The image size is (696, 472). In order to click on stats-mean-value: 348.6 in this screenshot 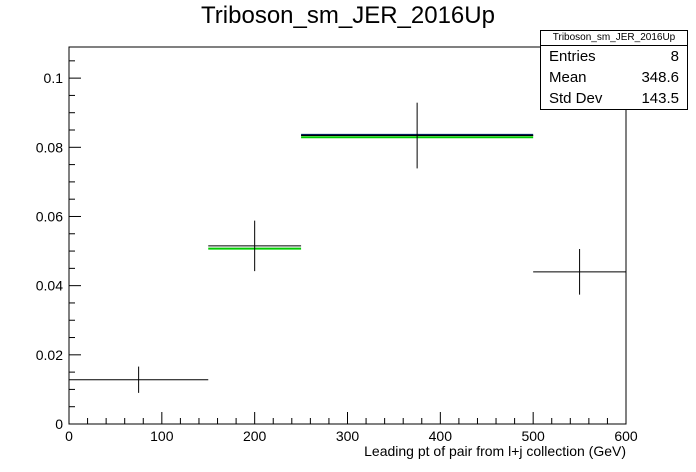, I will do `click(660, 77)`.